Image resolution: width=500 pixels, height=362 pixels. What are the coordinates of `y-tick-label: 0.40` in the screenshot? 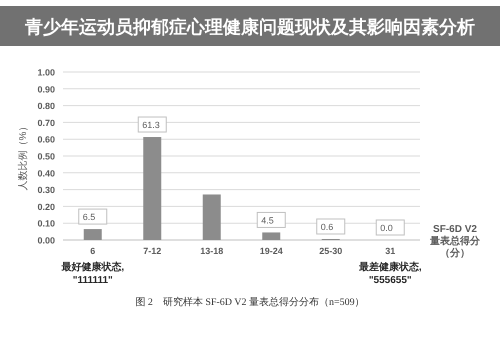 It's located at (46, 173).